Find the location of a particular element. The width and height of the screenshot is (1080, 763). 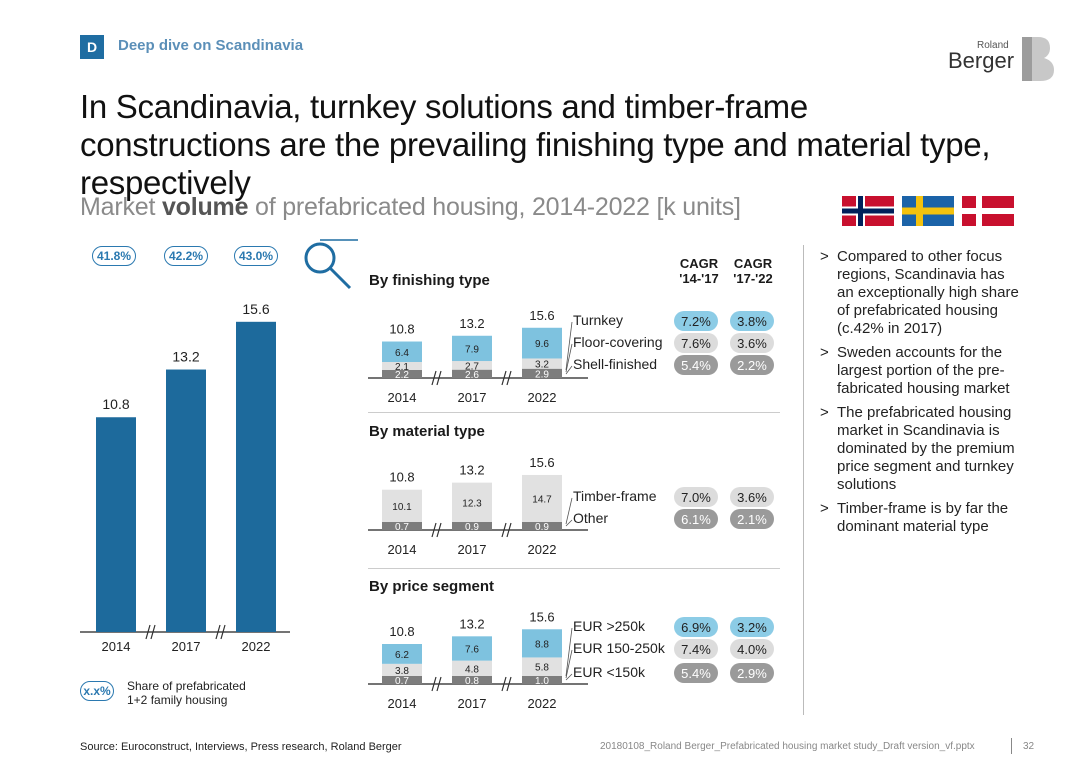

segment-label: 4.8 is located at coordinates (472, 669).